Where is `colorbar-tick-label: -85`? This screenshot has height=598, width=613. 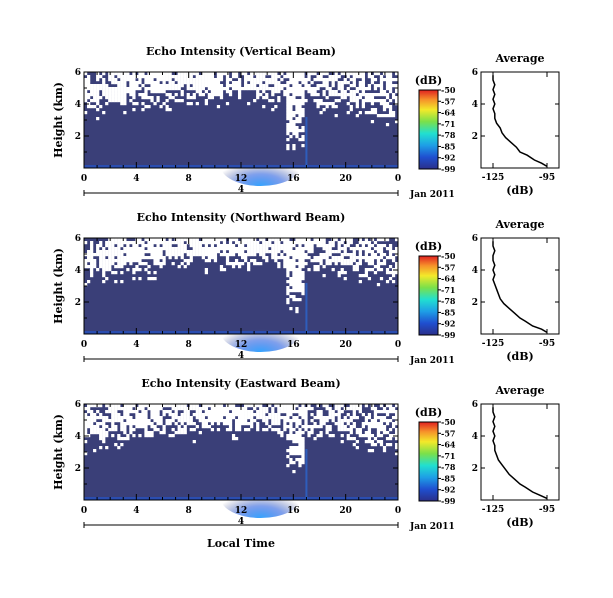 colorbar-tick-label: -85 is located at coordinates (448, 478).